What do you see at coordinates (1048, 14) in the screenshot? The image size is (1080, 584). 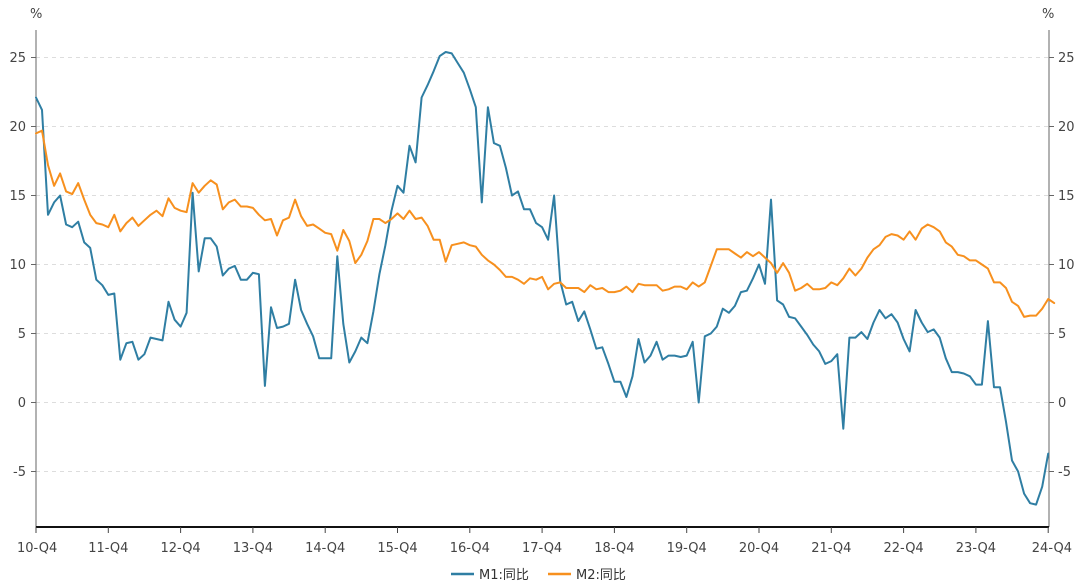 I see `right-axis-unit: %` at bounding box center [1048, 14].